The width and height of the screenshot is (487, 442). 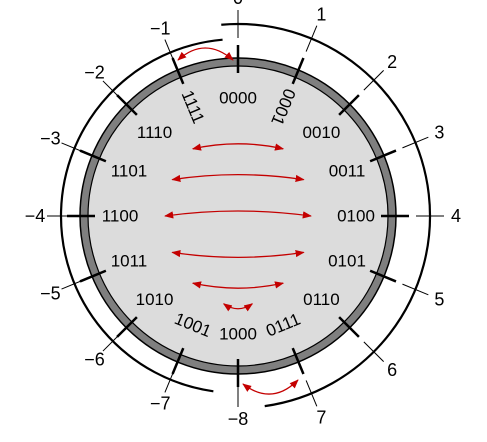 I want to click on code-label-0101: 0101, so click(x=347, y=261).